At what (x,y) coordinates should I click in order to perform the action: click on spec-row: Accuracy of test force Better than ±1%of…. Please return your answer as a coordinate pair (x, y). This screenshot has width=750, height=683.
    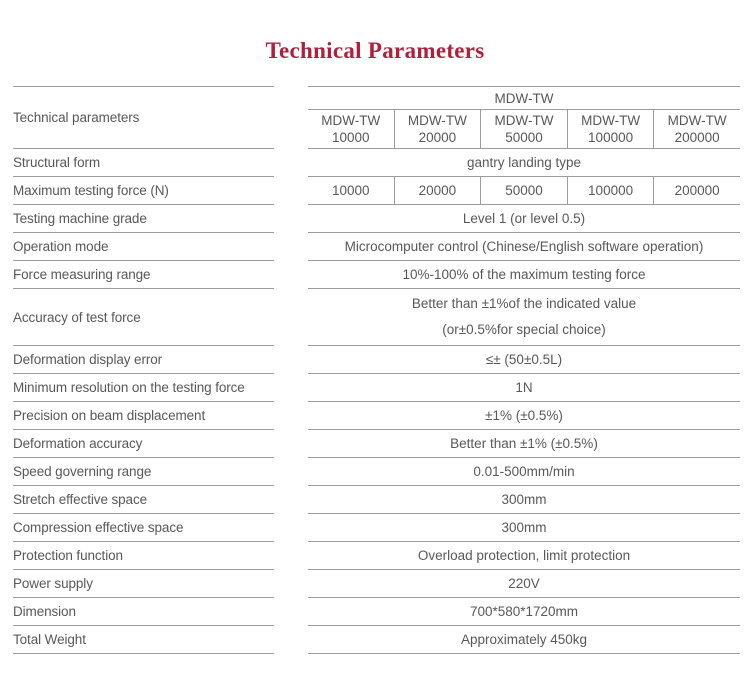
    Looking at the image, I should click on (376, 317).